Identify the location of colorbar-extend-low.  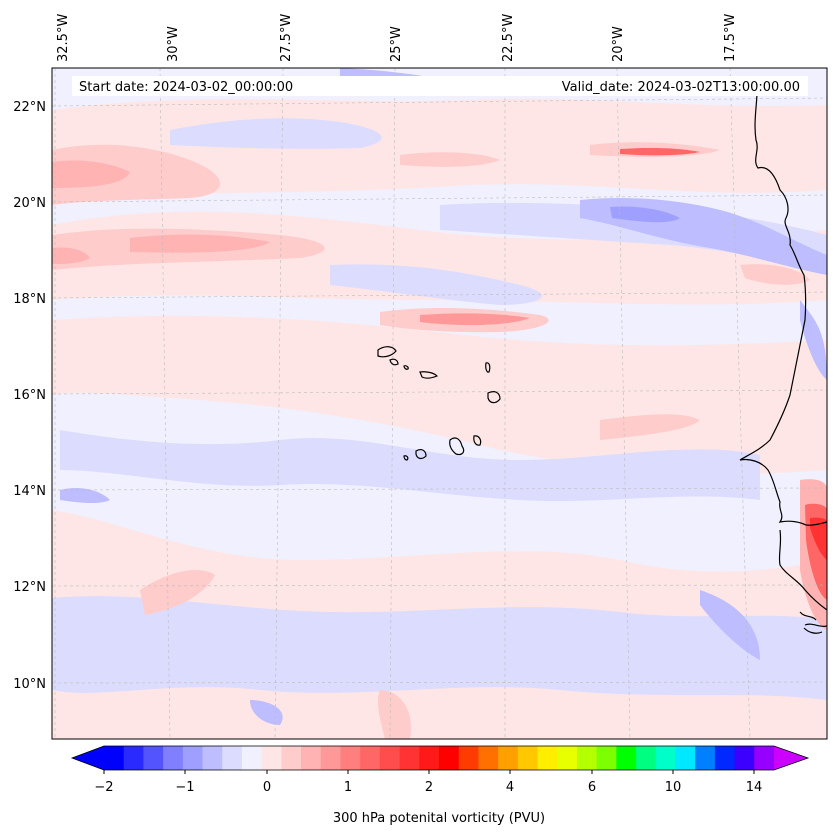
(88, 758).